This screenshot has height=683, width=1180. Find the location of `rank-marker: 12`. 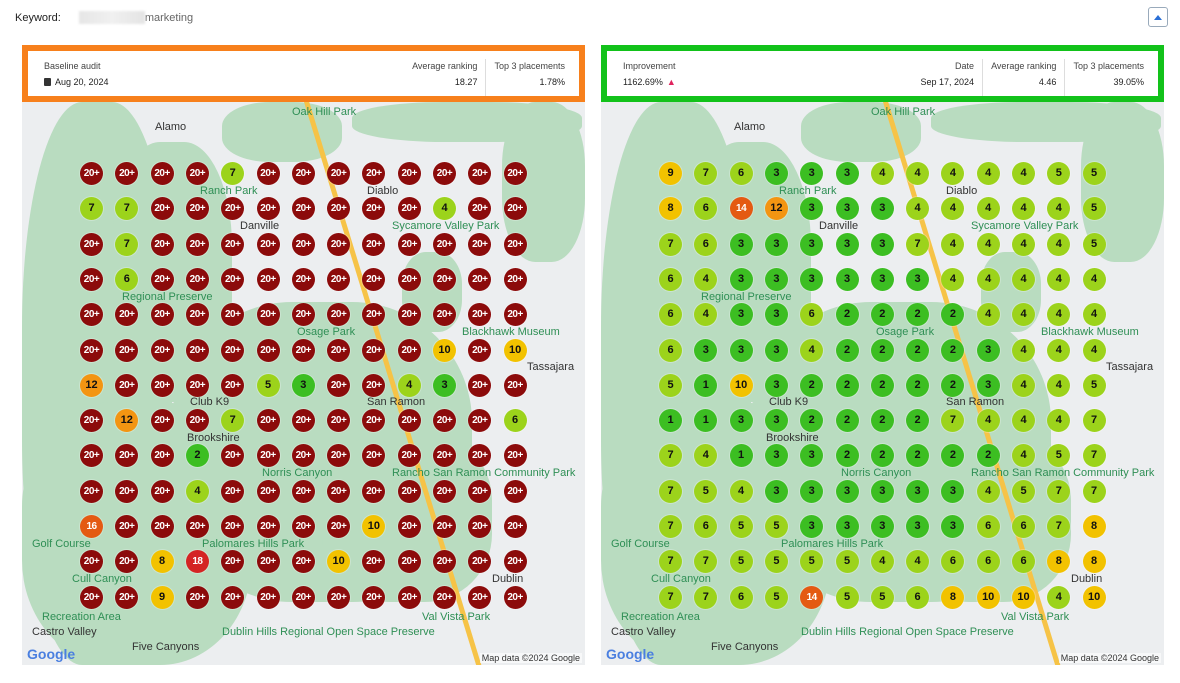

rank-marker: 12 is located at coordinates (91, 385).